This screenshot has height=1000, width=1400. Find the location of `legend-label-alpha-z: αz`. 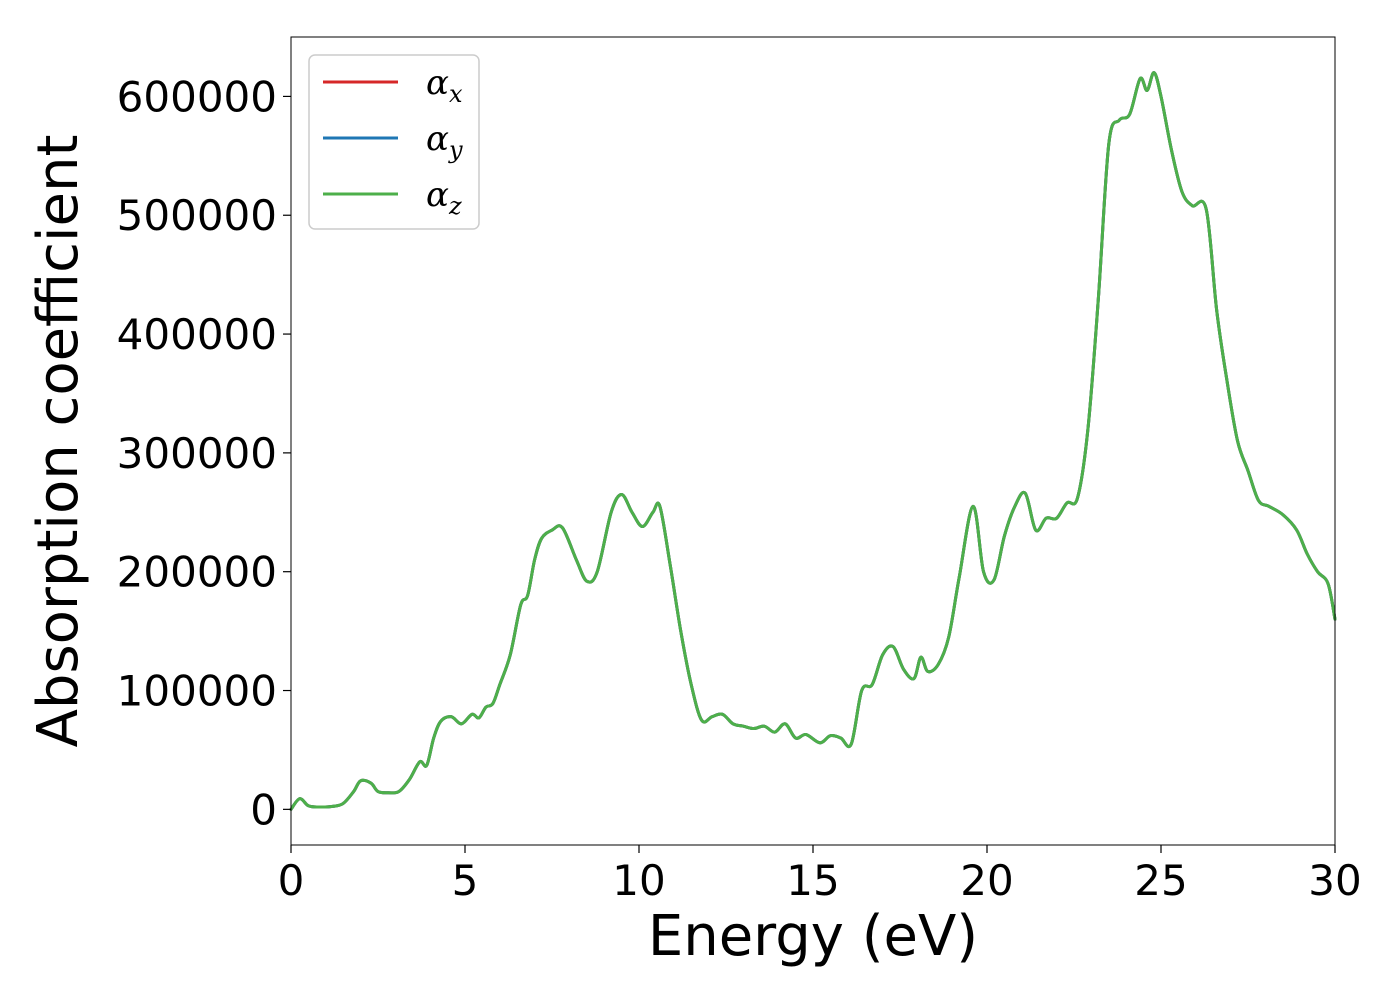

legend-label-alpha-z: αz is located at coordinates (444, 197).